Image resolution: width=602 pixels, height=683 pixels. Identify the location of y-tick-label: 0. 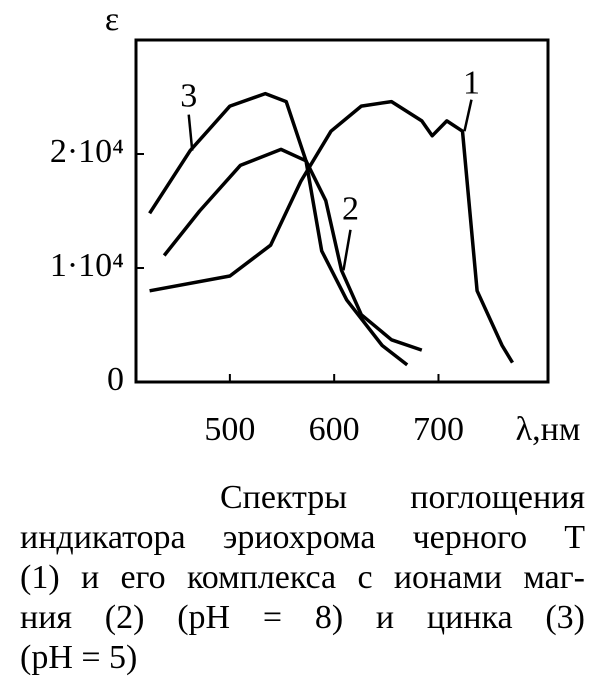
(115, 379).